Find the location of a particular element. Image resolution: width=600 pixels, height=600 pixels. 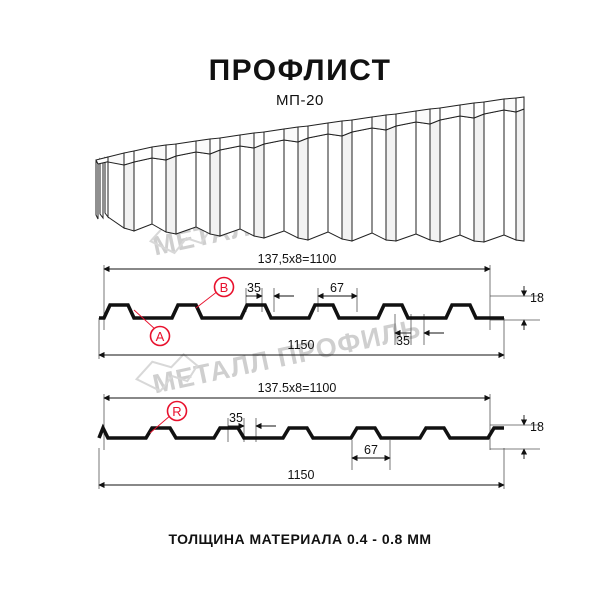

material-thickness-note: ТОЛЩИНА МАТЕРИАЛА 0.4 - 0.8 ММ is located at coordinates (300, 539).